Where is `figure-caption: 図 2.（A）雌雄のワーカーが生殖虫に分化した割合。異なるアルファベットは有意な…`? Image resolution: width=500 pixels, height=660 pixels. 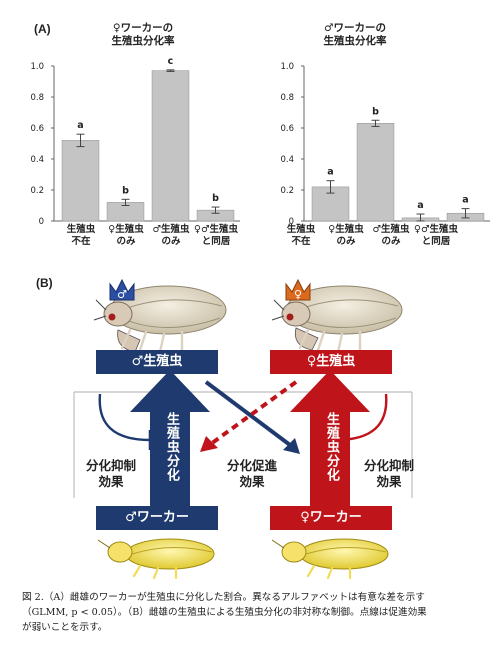 figure-caption: 図 2.（A）雌雄のワーカーが生殖虫に分化した割合。異なるアルファベットは有意な… is located at coordinates (257, 612).